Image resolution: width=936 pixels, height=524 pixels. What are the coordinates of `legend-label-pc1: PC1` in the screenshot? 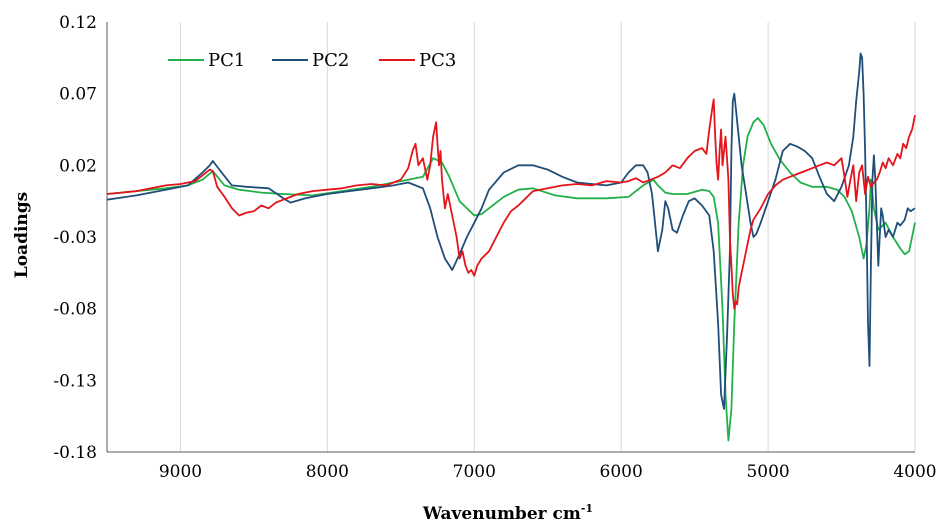 It's located at (226, 60).